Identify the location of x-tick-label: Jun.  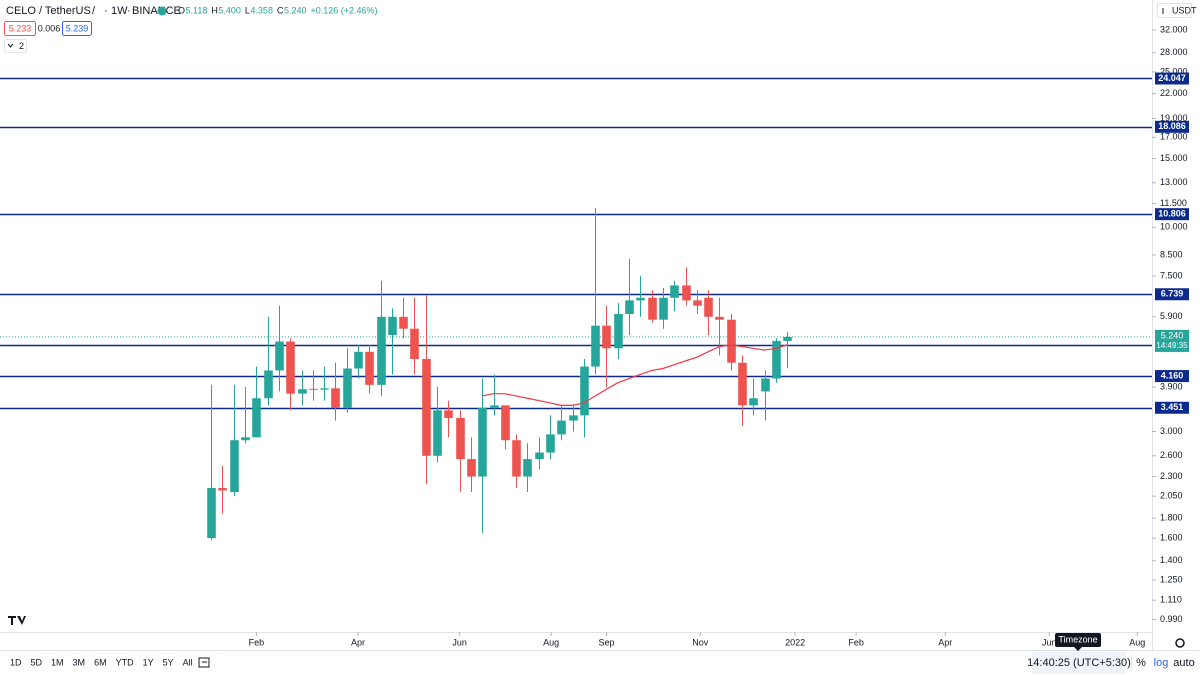
(1049, 642).